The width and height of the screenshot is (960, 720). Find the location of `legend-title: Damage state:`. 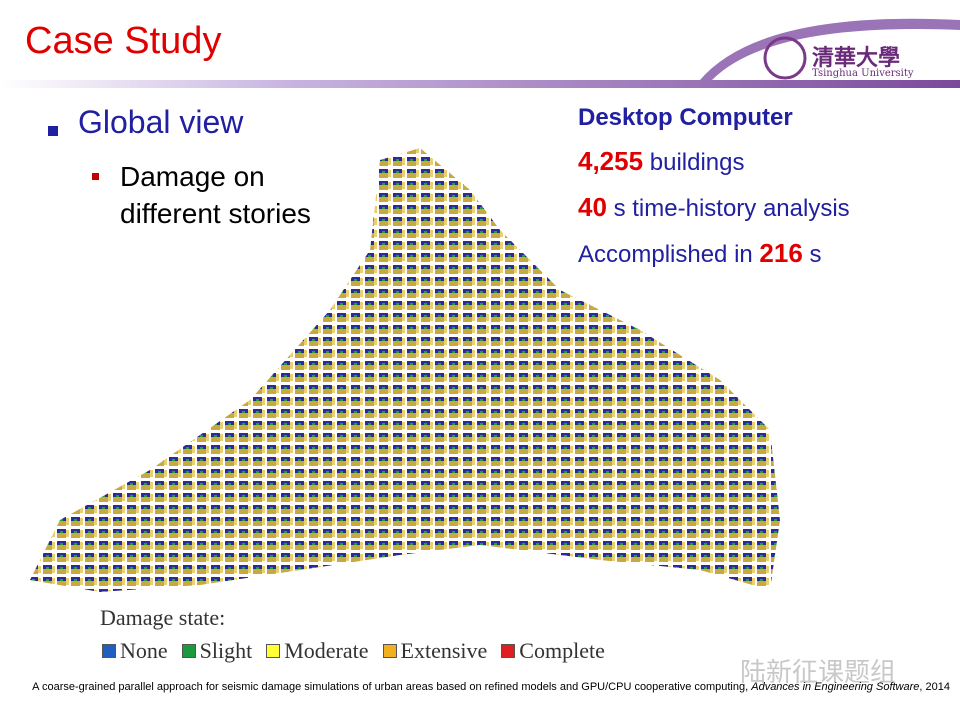

legend-title: Damage state: is located at coordinates (163, 617).